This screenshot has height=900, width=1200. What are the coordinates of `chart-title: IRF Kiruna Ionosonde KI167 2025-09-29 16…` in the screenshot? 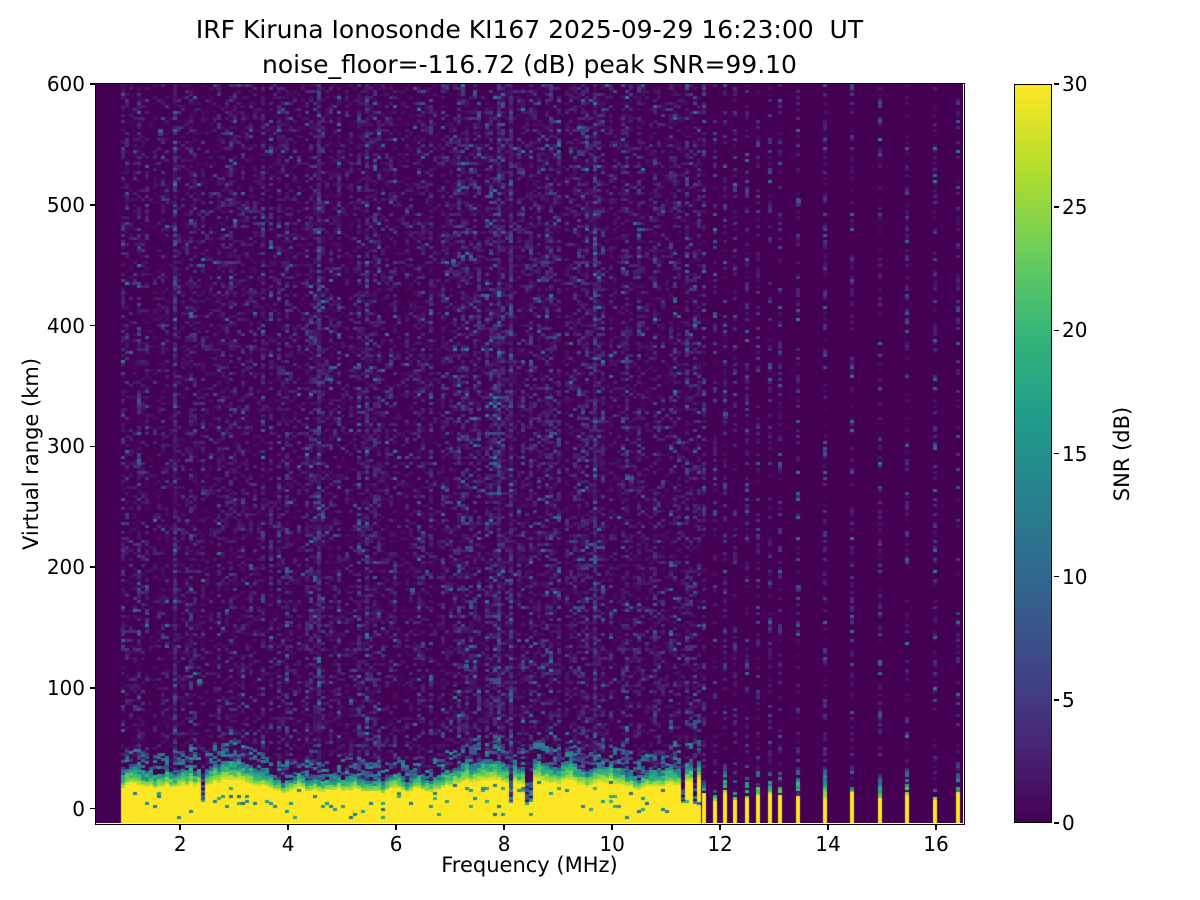 It's located at (529, 29).